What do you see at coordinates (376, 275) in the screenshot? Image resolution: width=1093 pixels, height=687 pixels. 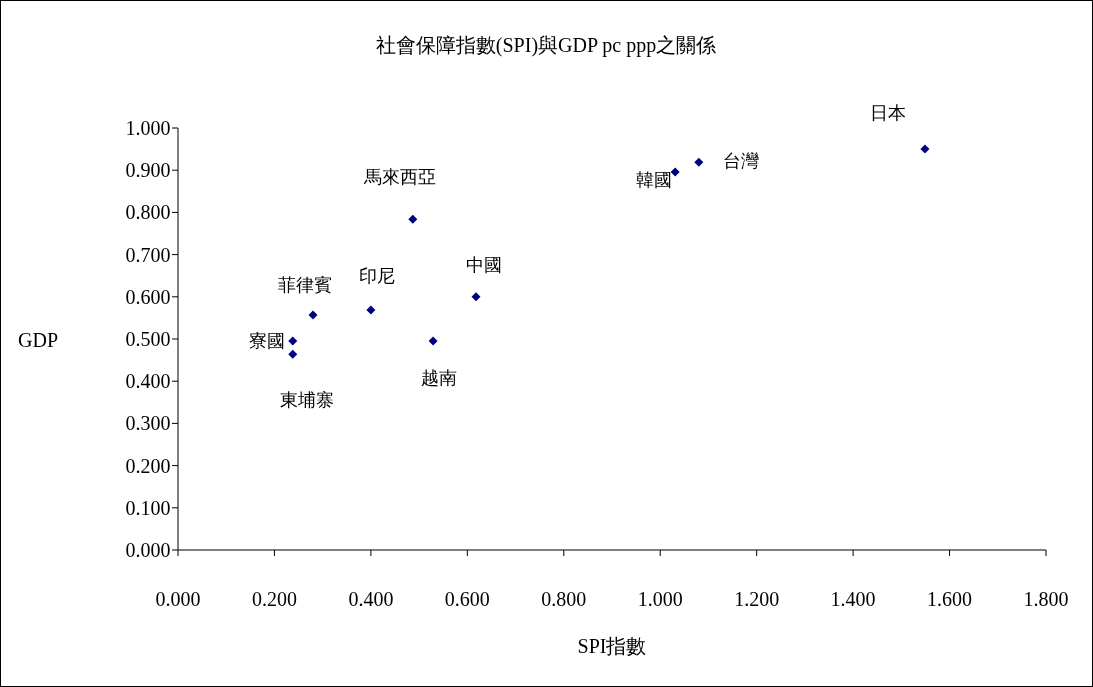 I see `annotation: 印尼` at bounding box center [376, 275].